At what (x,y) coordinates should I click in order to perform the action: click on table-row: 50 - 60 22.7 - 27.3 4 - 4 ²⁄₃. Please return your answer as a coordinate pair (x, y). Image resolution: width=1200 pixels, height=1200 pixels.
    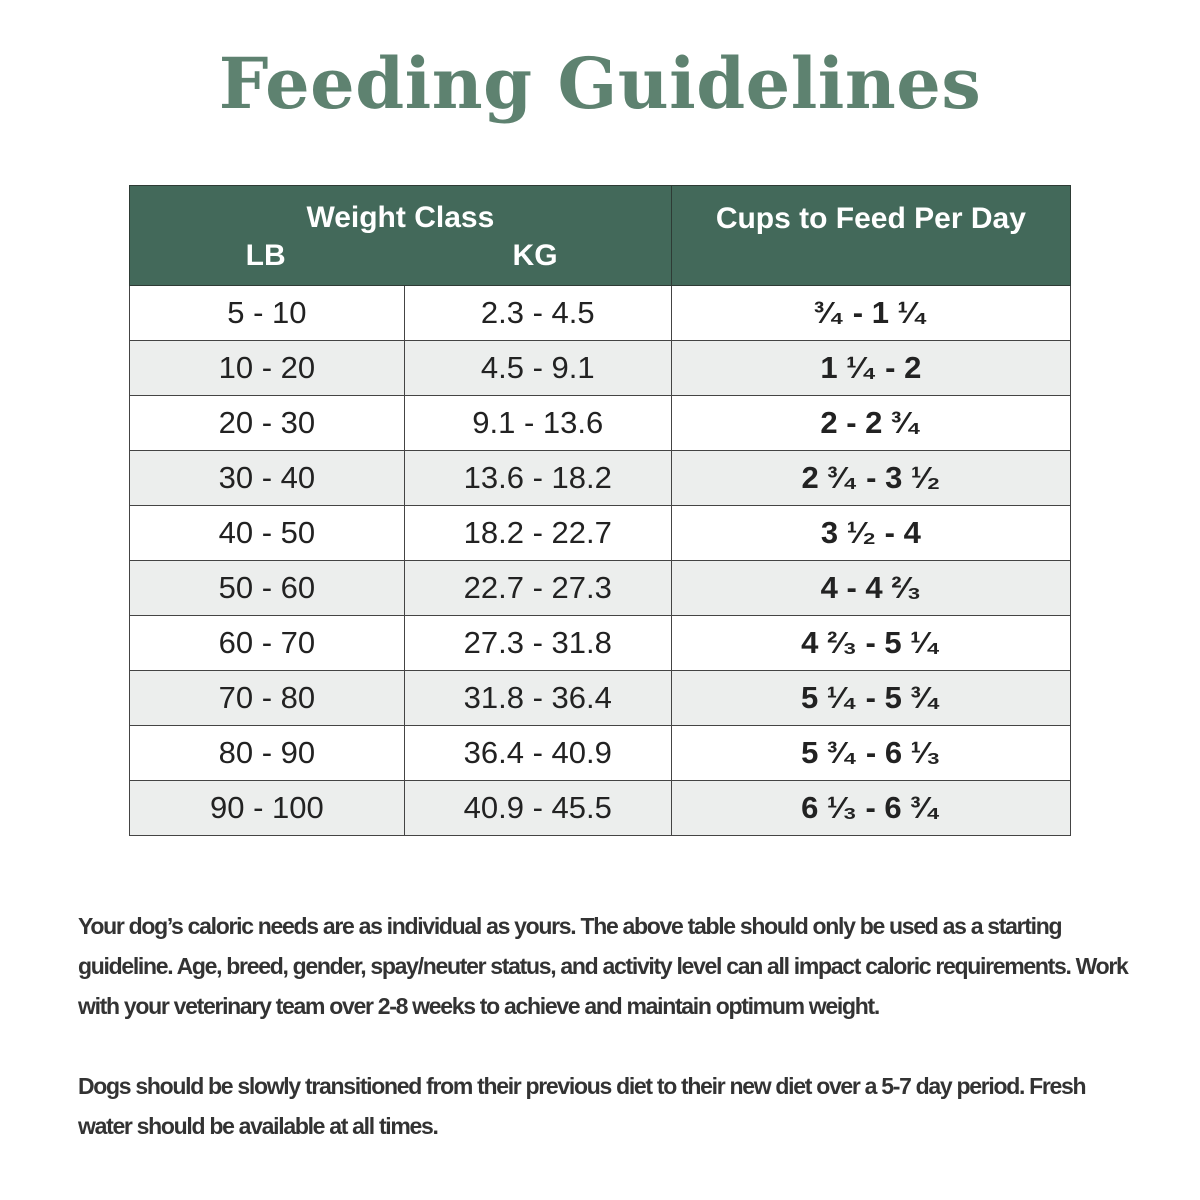
    Looking at the image, I should click on (600, 588).